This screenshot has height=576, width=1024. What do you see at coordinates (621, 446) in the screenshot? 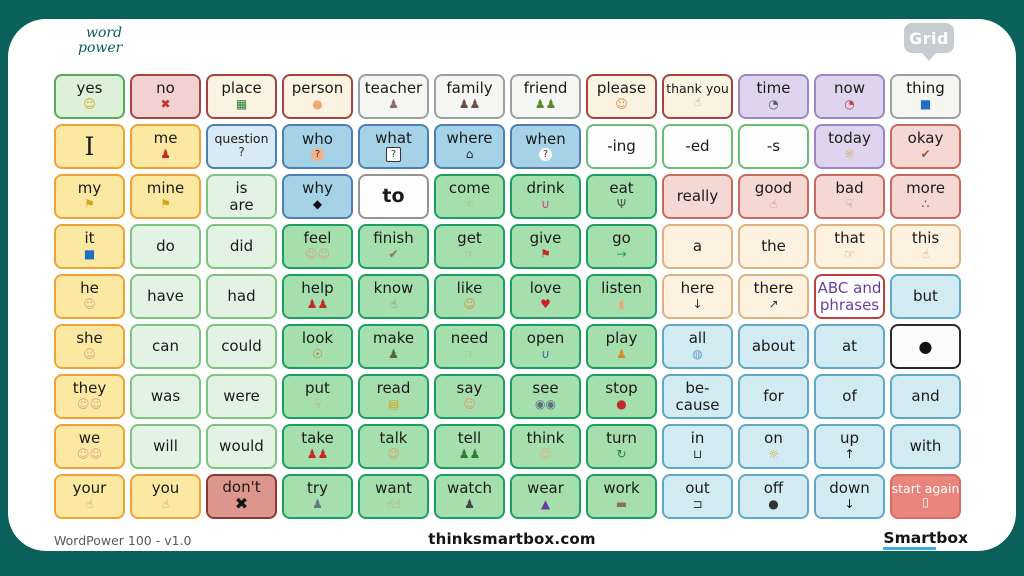
I see `cell-turn: turn ↻` at bounding box center [621, 446].